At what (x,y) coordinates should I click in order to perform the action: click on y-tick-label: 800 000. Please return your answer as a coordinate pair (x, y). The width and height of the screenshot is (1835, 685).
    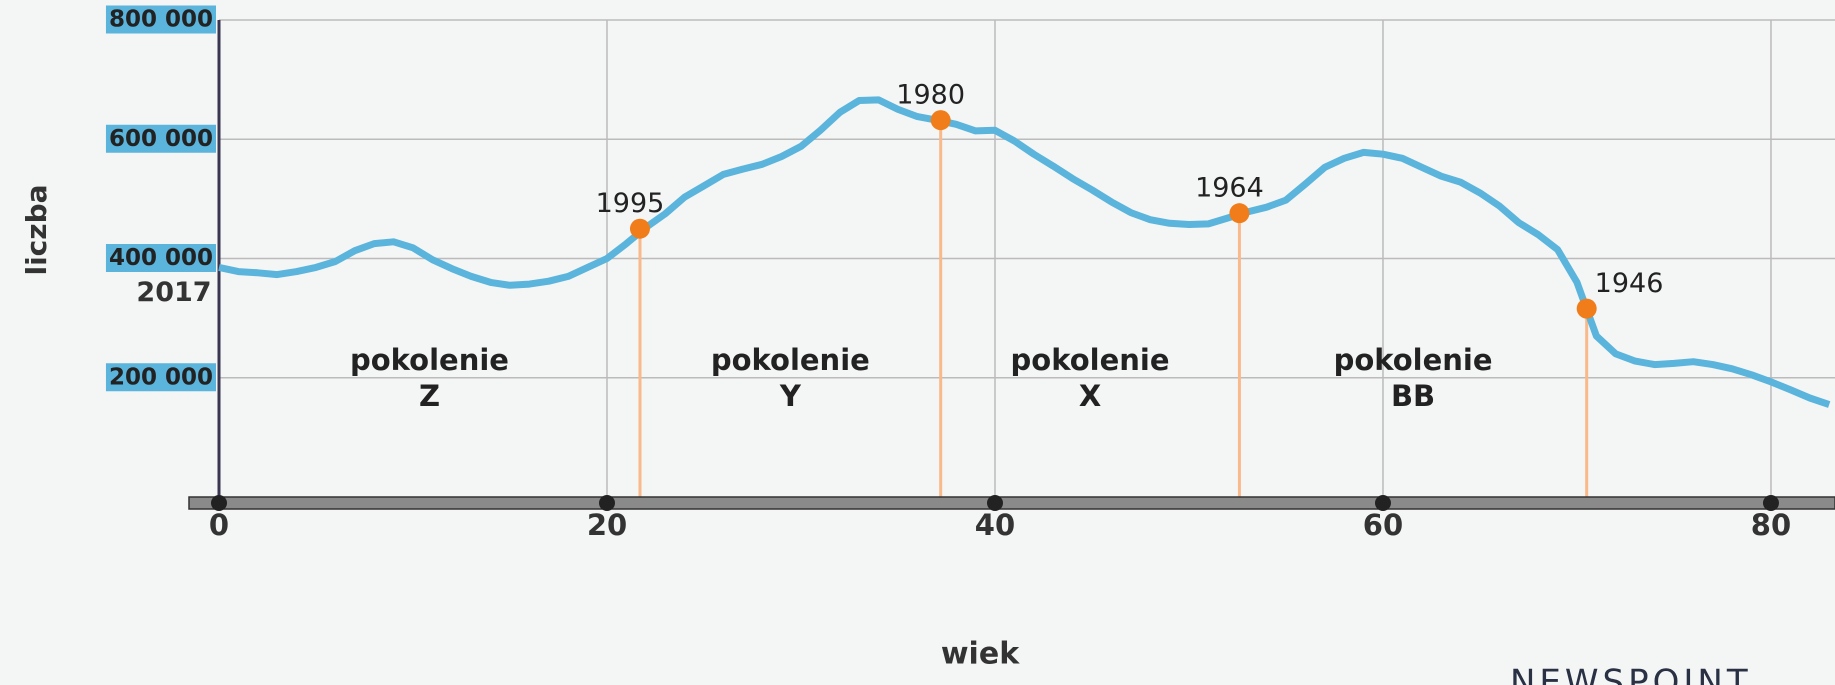
    Looking at the image, I should click on (161, 20).